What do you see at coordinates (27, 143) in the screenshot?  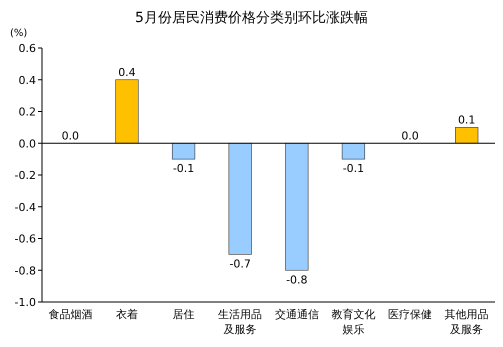 I see `y-tick-label: 0.0` at bounding box center [27, 143].